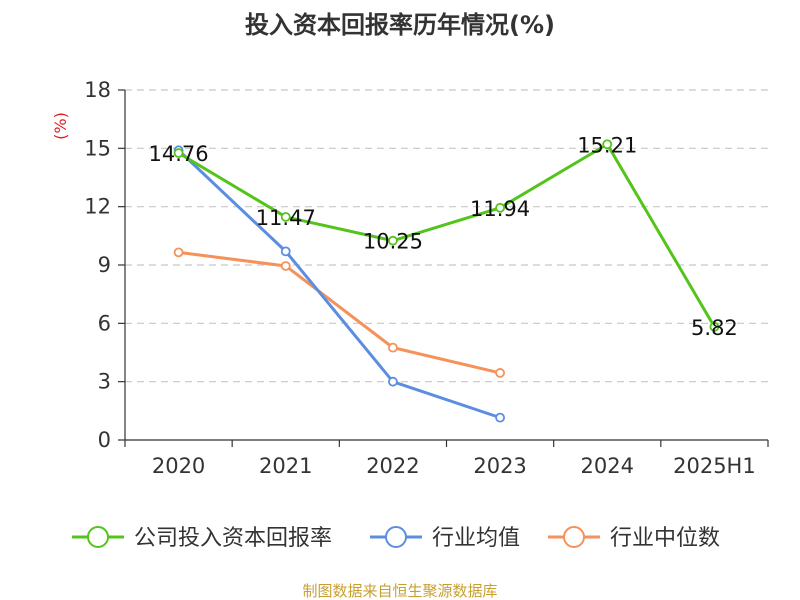 The width and height of the screenshot is (800, 600). What do you see at coordinates (104, 440) in the screenshot?
I see `y-tick-label-0: 0` at bounding box center [104, 440].